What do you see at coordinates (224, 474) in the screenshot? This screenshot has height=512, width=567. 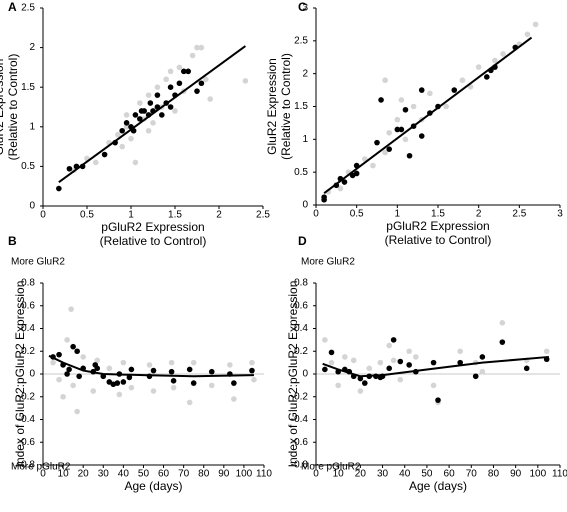 I see `x-tick-label: 90` at bounding box center [224, 474].